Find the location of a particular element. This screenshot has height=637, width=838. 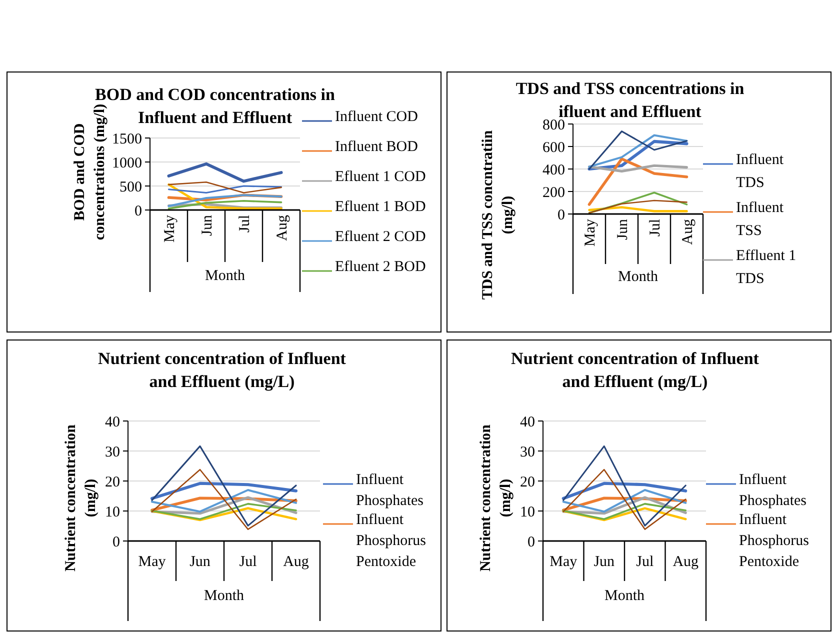

legend-label: Influent TSS is located at coordinates (760, 219).